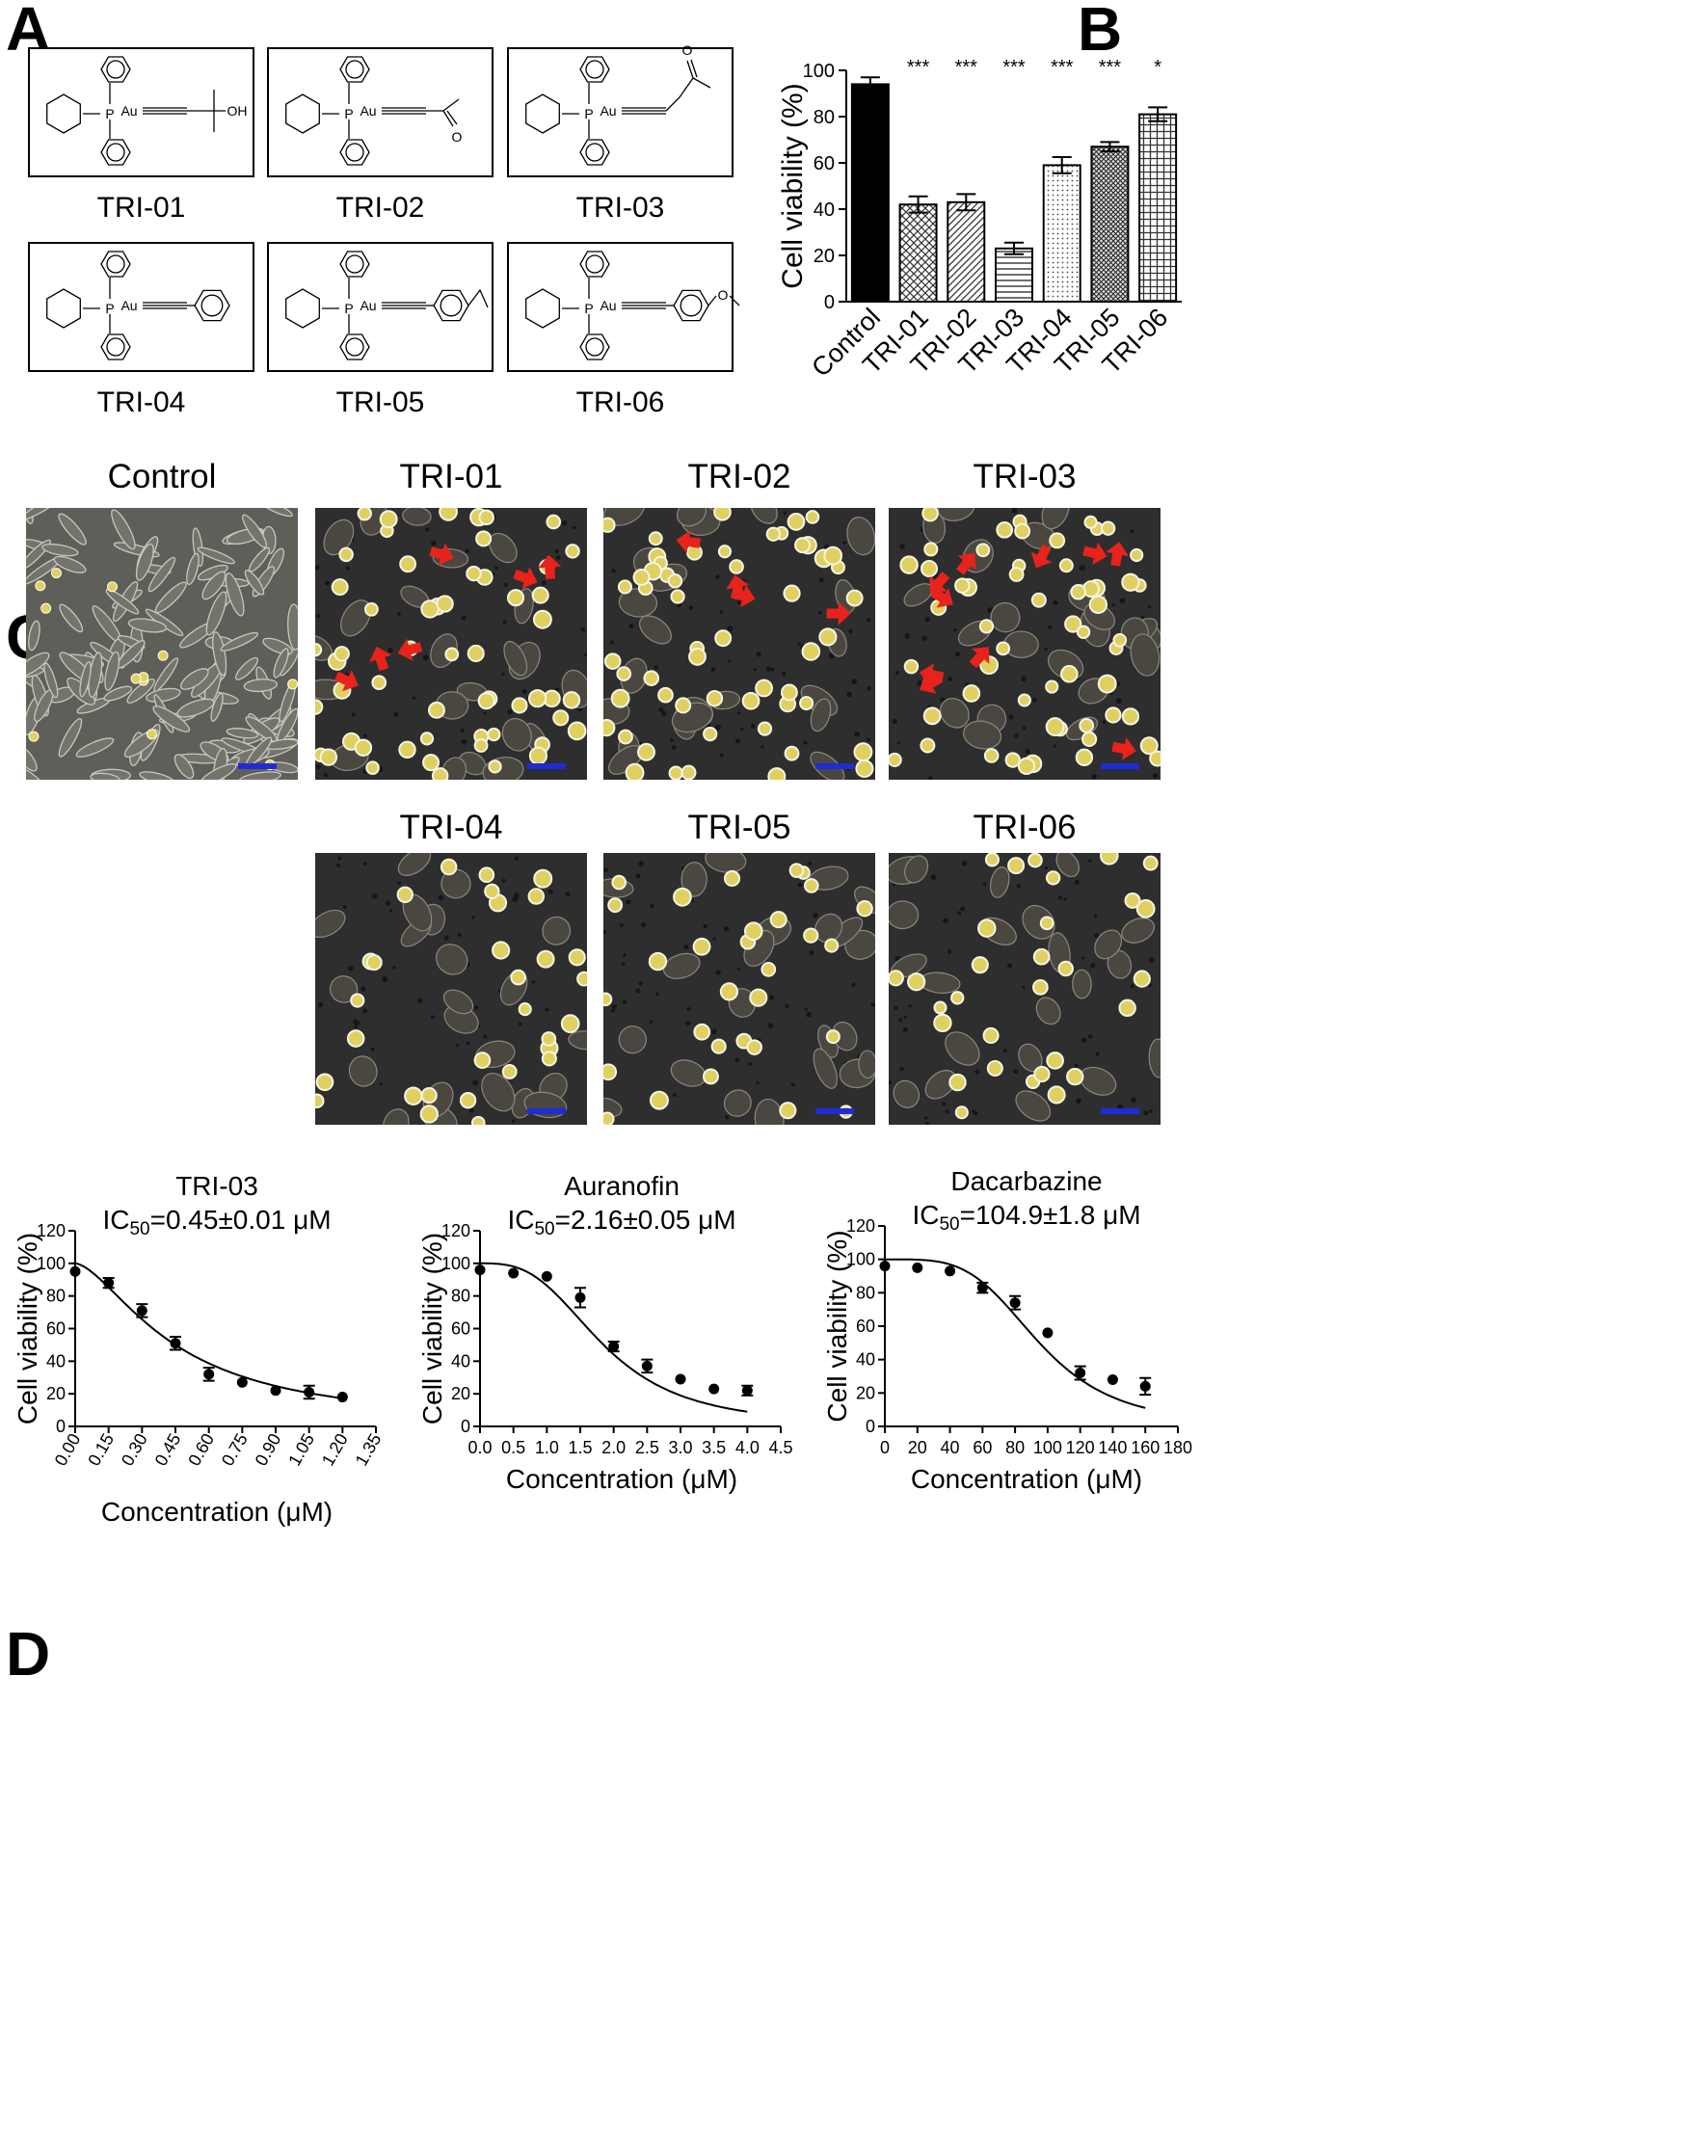  What do you see at coordinates (885, 1447) in the screenshot?
I see `x-tick-label: 0` at bounding box center [885, 1447].